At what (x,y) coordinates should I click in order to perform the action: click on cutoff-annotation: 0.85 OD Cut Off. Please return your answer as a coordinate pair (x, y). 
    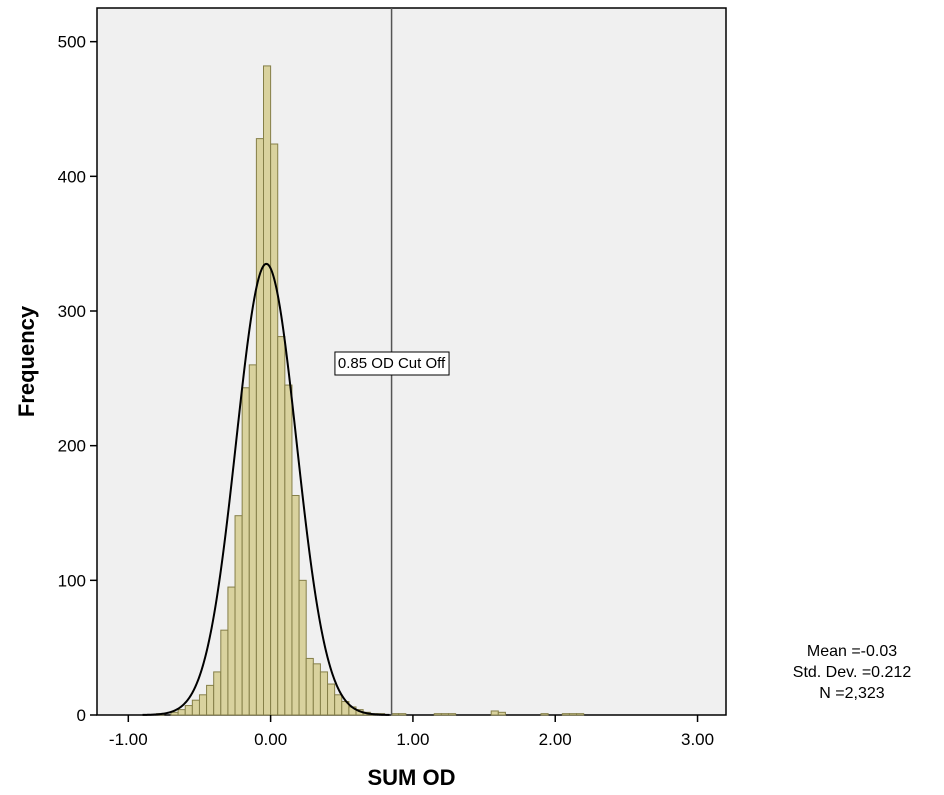
    Looking at the image, I should click on (392, 363).